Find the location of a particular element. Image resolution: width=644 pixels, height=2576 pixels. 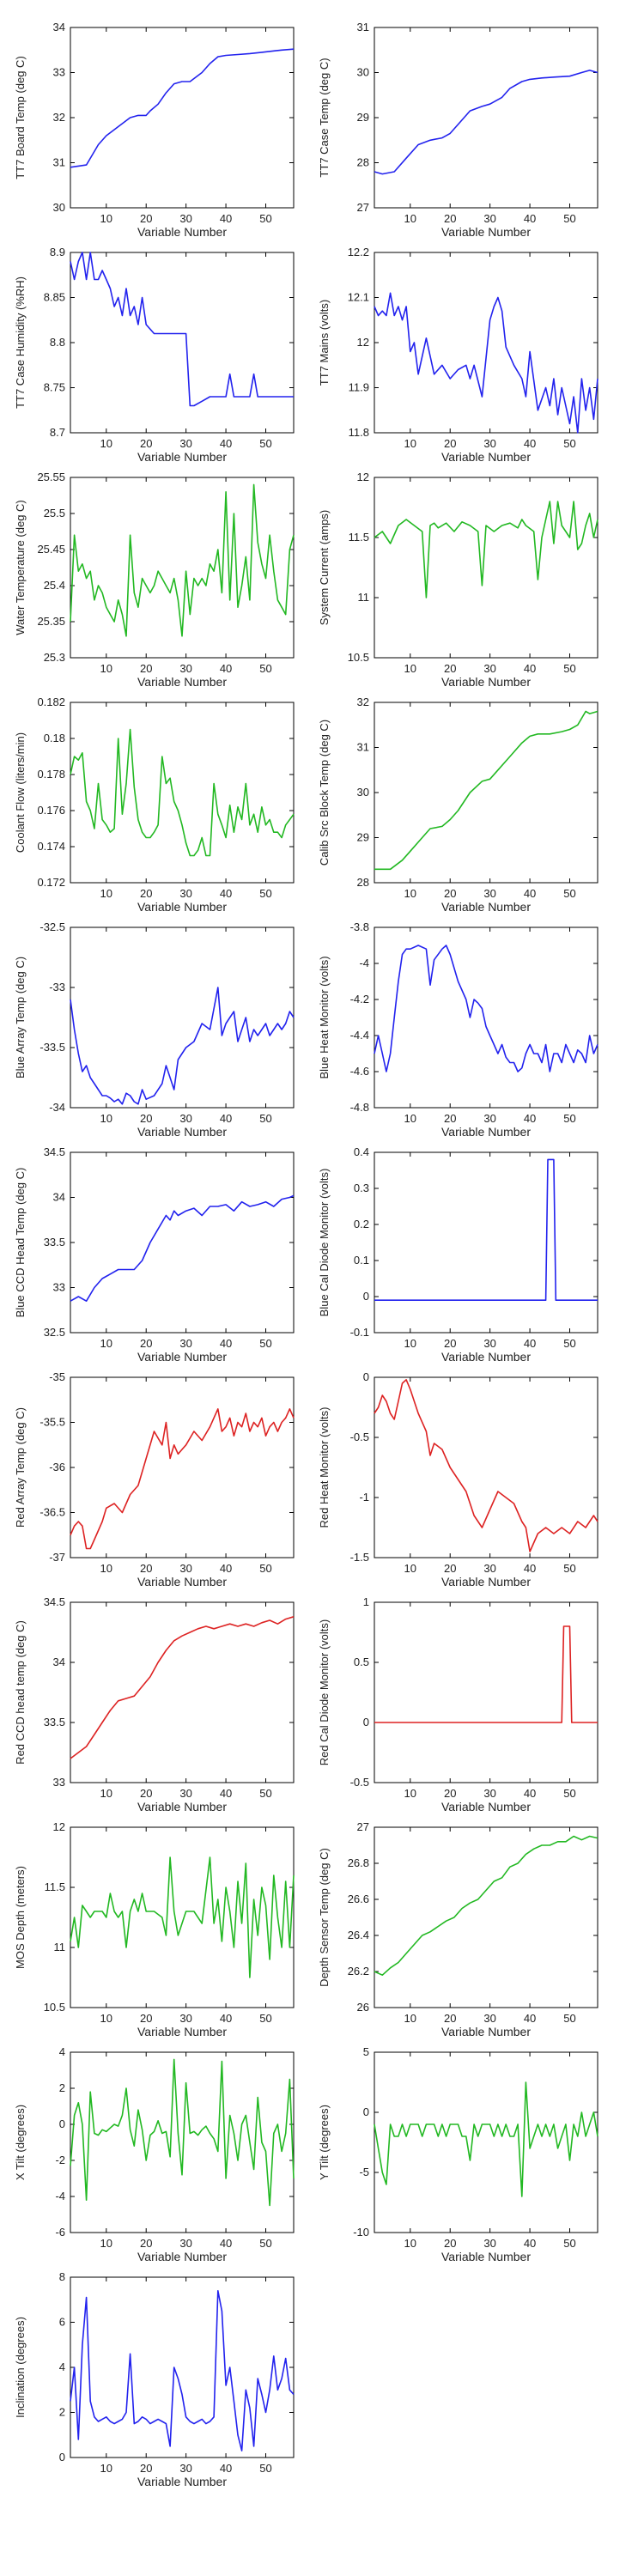

y-tick-label: 26.2 is located at coordinates (358, 1972).